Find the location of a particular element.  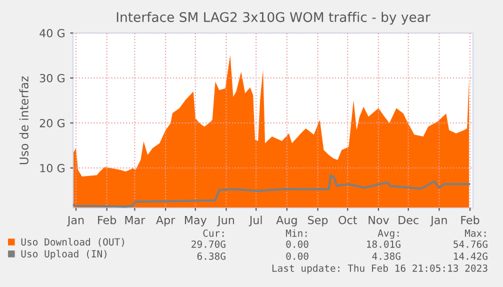

y-tick-label: 20 G is located at coordinates (52, 123).